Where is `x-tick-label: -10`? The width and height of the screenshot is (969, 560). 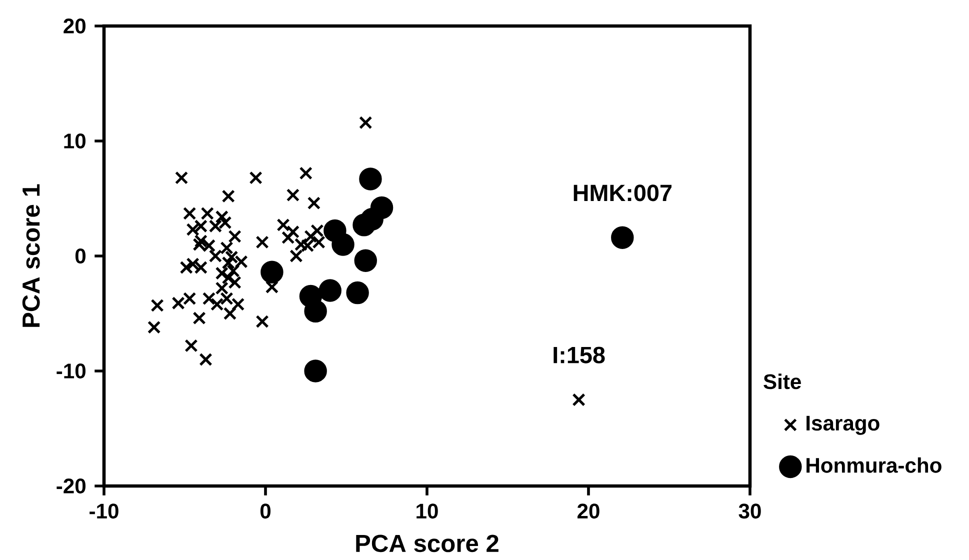 x-tick-label: -10 is located at coordinates (104, 511).